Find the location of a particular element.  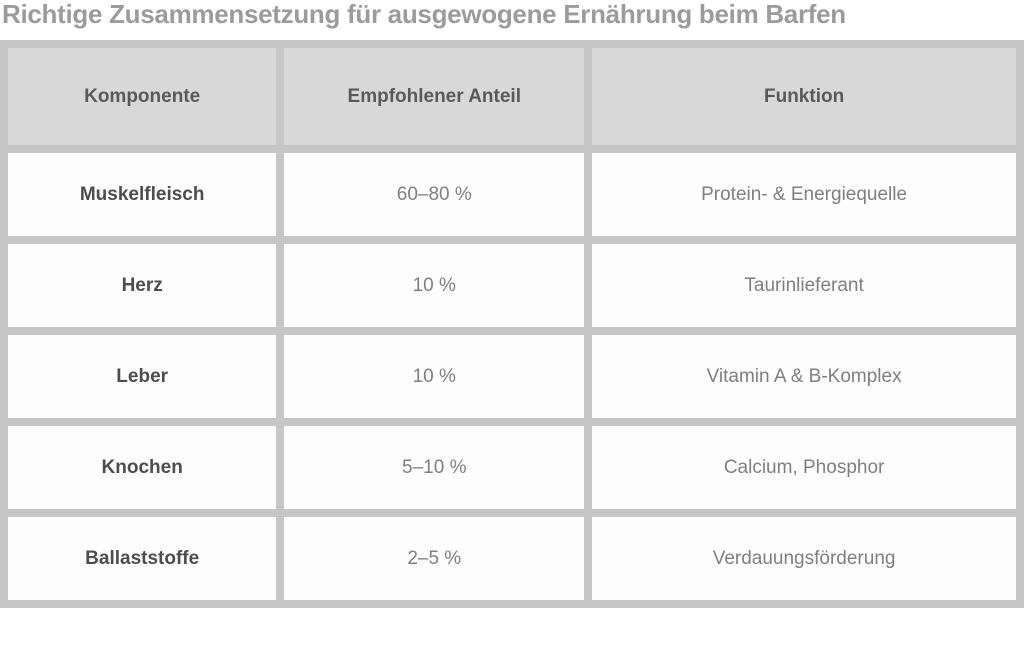

cell-komponente: Knochen is located at coordinates (142, 467).